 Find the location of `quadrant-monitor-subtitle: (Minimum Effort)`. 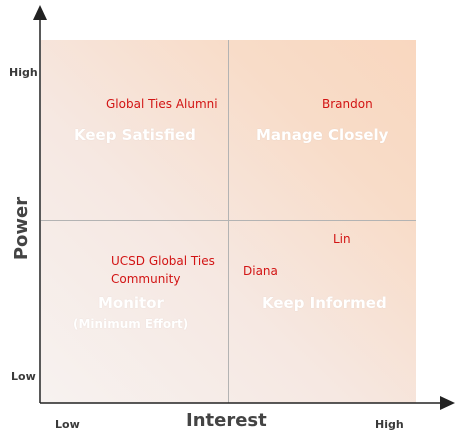

quadrant-monitor-subtitle: (Minimum Effort) is located at coordinates (131, 324).